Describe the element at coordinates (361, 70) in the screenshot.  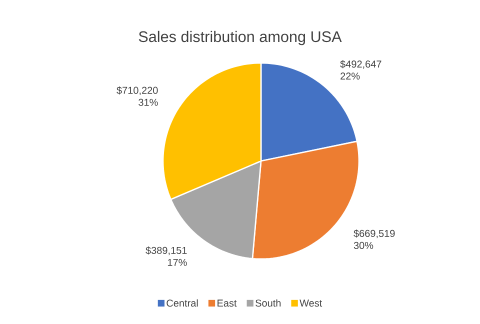
I see `data-label: $492,647 22%` at that location.